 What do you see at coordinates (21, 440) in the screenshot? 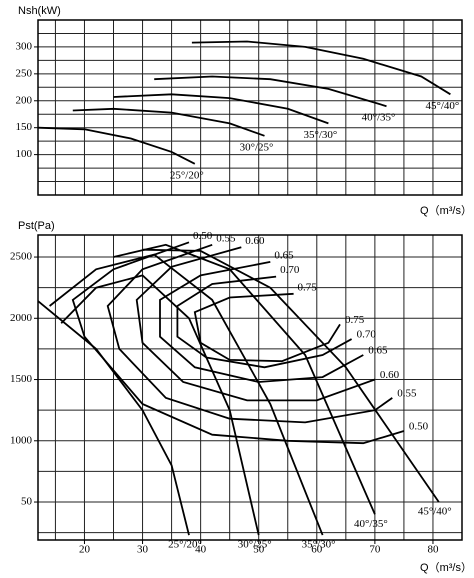
I see `y-tick-label: 1000` at bounding box center [21, 440].